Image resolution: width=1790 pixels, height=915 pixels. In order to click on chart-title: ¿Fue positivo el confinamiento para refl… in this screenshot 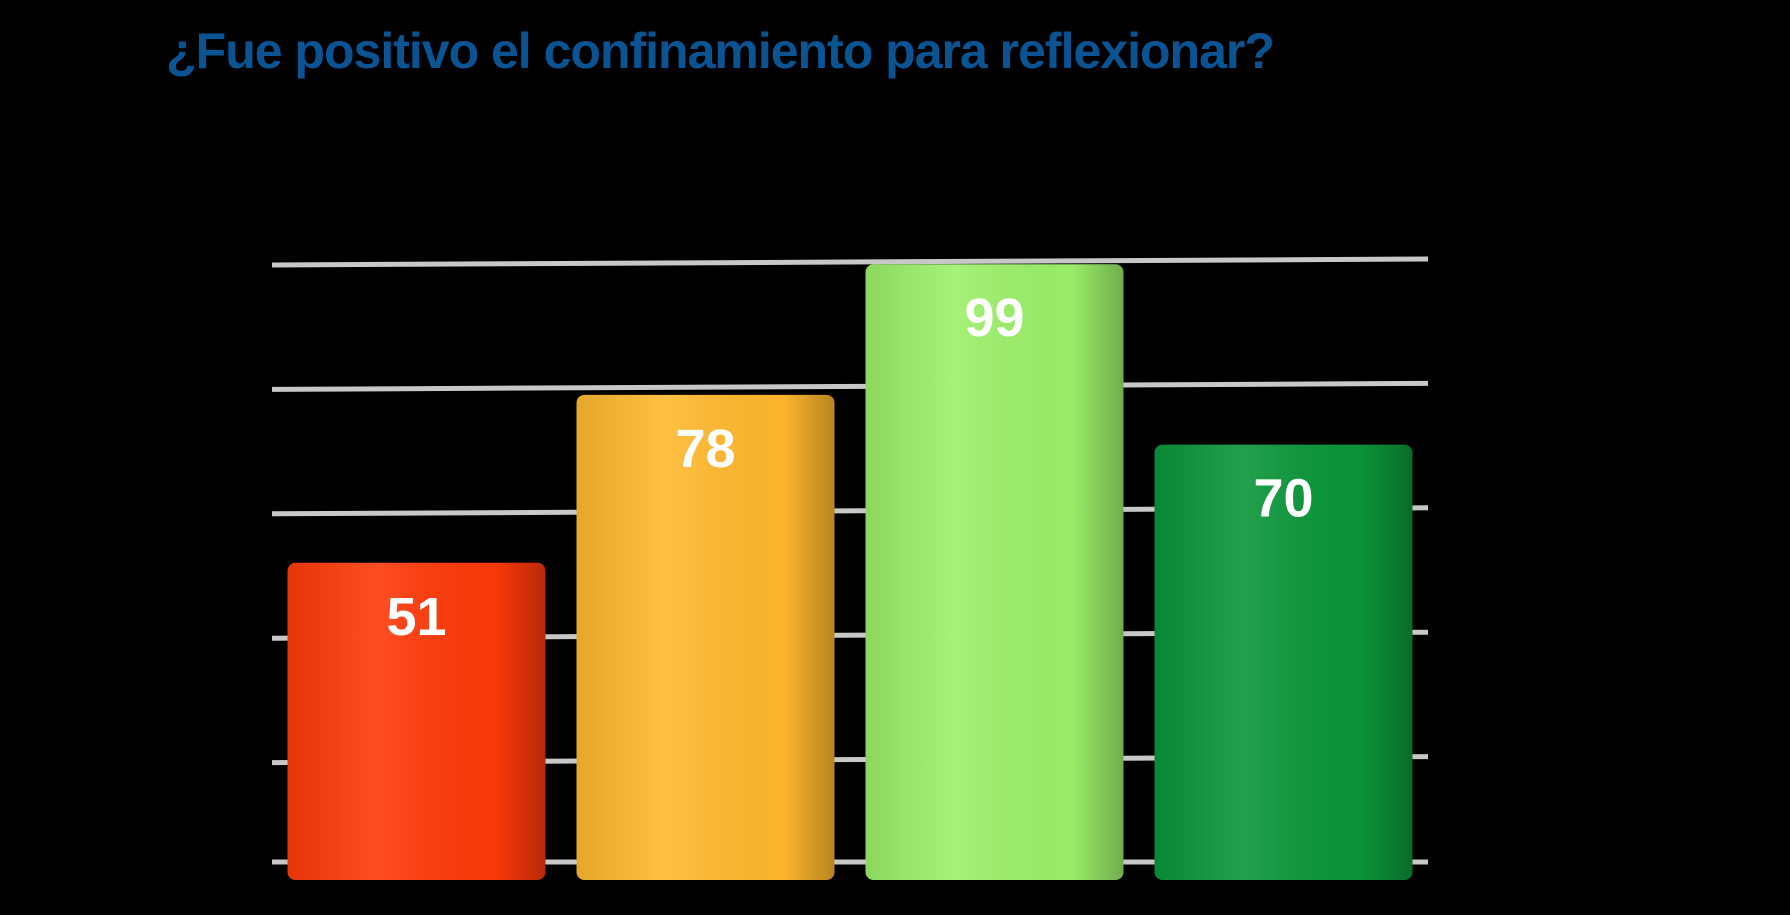, I will do `click(720, 51)`.